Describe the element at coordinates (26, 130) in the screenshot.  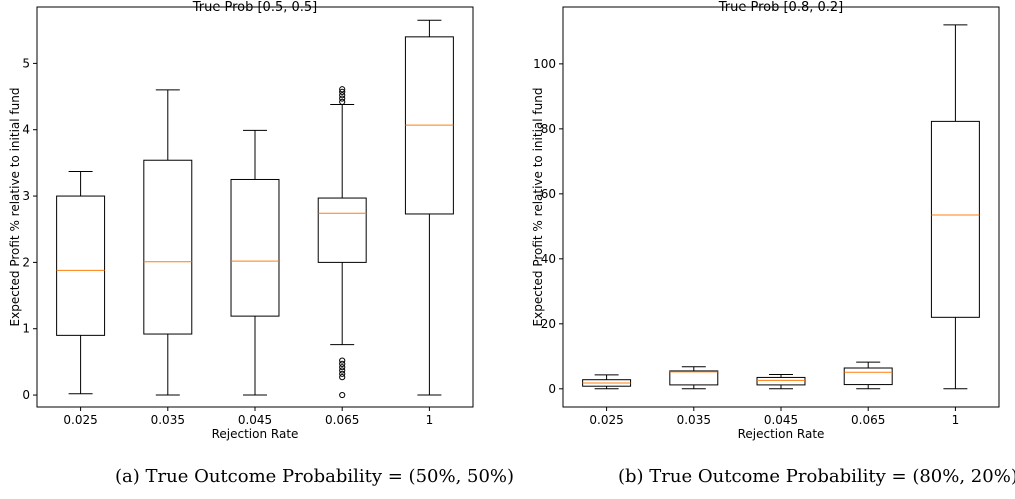
I see `y-tick-label: 4` at that location.